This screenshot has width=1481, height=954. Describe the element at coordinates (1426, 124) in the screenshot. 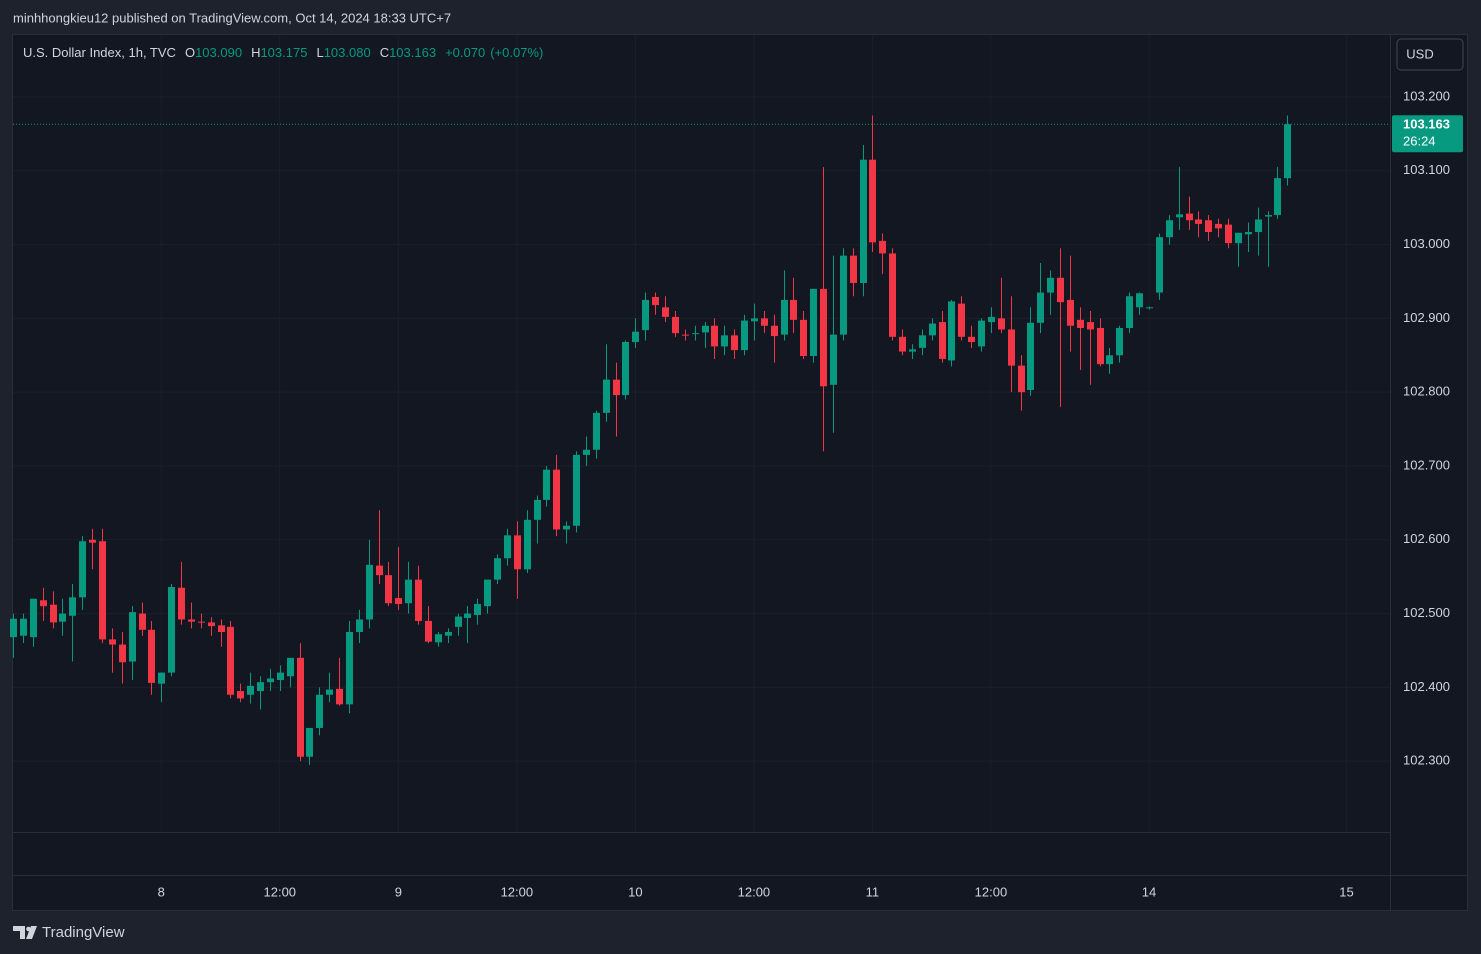

I see `last-price-label: 103.163` at that location.